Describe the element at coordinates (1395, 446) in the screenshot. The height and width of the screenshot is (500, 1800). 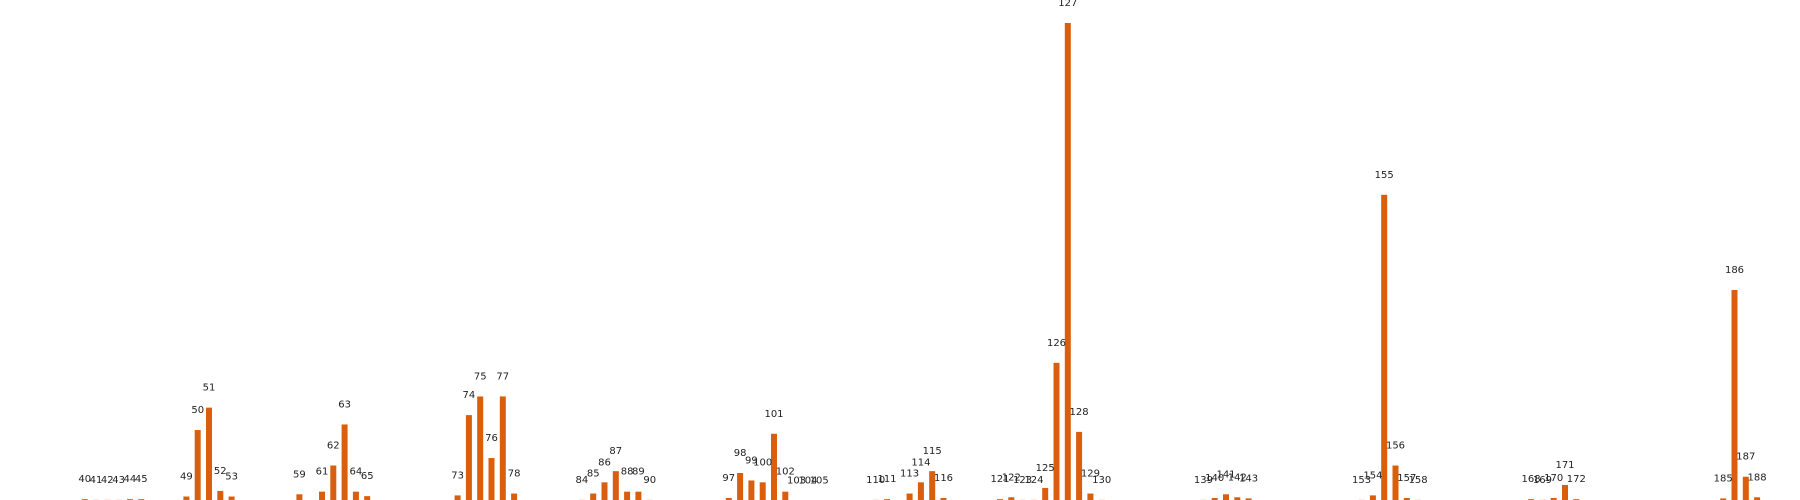
I see `bar-label-156: 156` at that location.